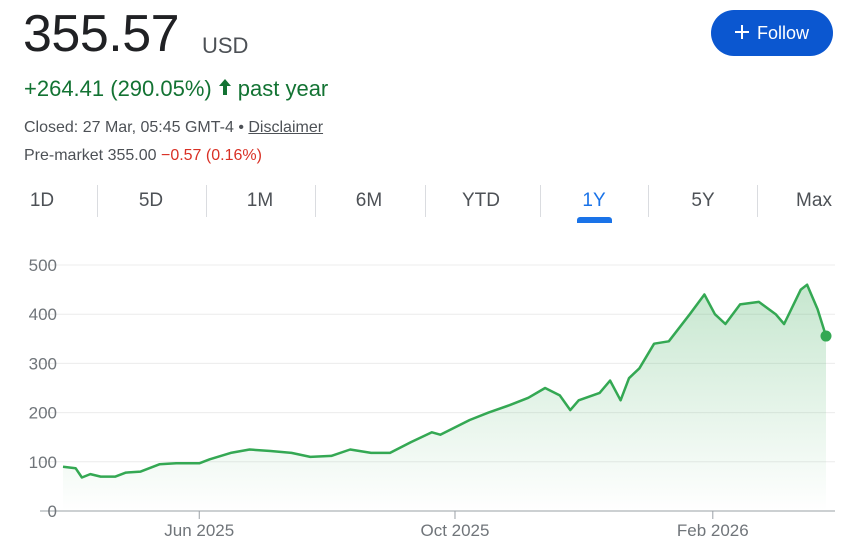 The width and height of the screenshot is (858, 539). I want to click on change-value: +264.41 (290.05%), so click(118, 88).